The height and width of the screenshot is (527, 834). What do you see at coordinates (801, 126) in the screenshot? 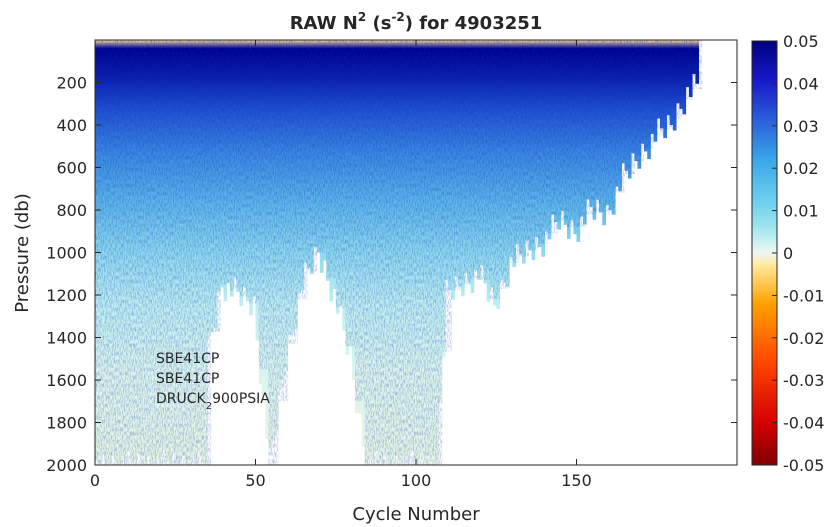
I see `colorbar-tick-label: 0.03` at bounding box center [801, 126].